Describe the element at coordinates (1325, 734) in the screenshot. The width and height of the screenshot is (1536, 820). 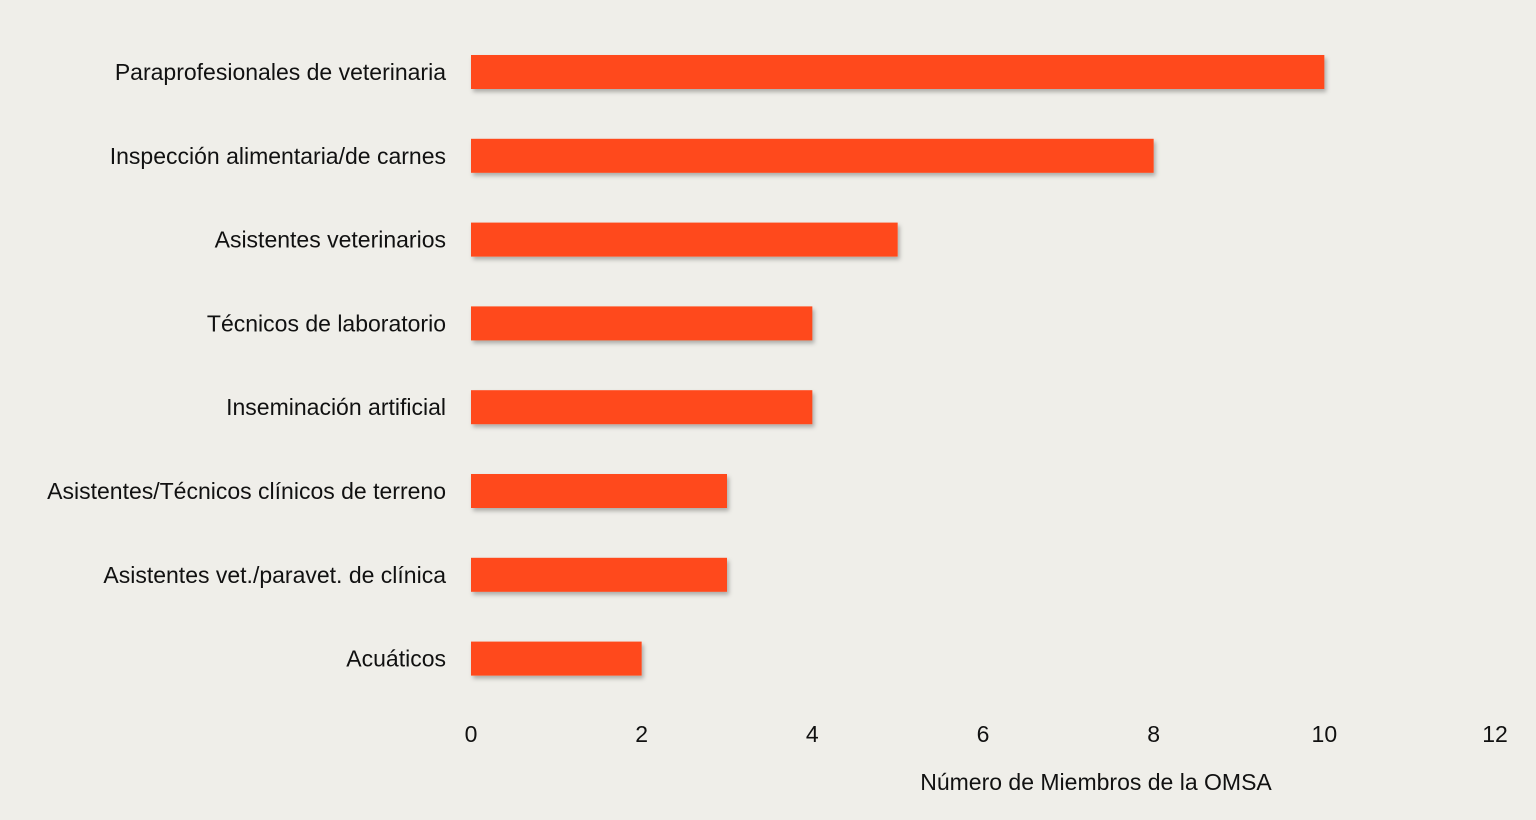
I see `x-tick-label: 10` at that location.